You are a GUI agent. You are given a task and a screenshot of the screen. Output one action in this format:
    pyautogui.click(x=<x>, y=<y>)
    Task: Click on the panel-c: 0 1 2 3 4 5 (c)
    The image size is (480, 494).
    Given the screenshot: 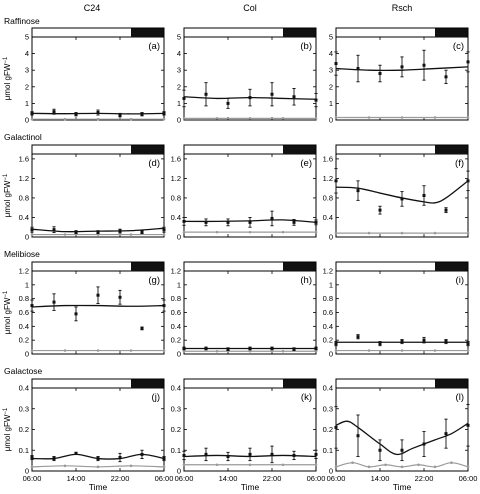 What is the action you would take?
    pyautogui.click(x=399, y=76)
    